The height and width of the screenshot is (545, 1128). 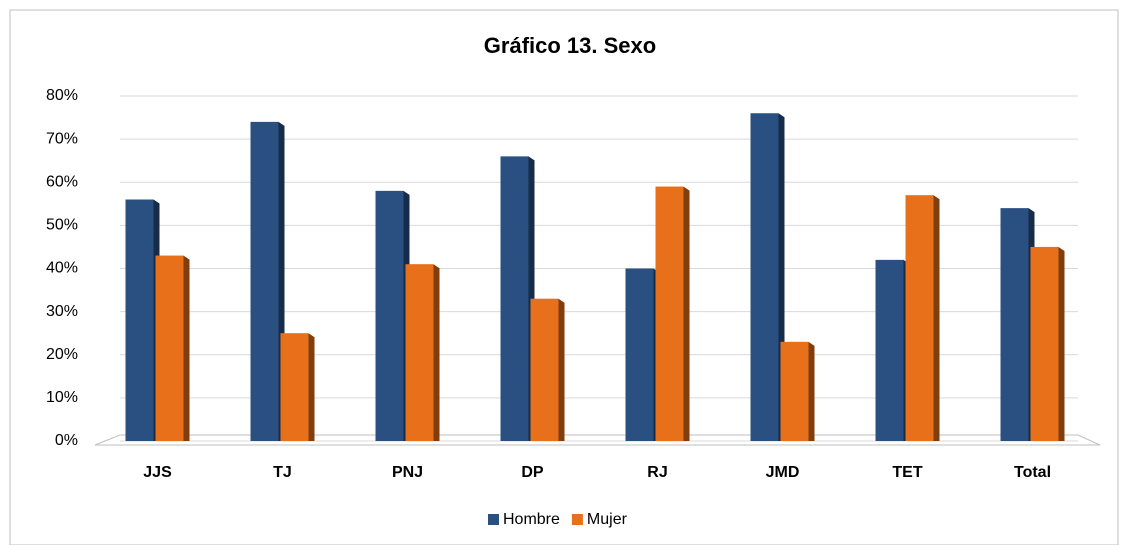 I want to click on y-tick-label: 50%, so click(x=62, y=225).